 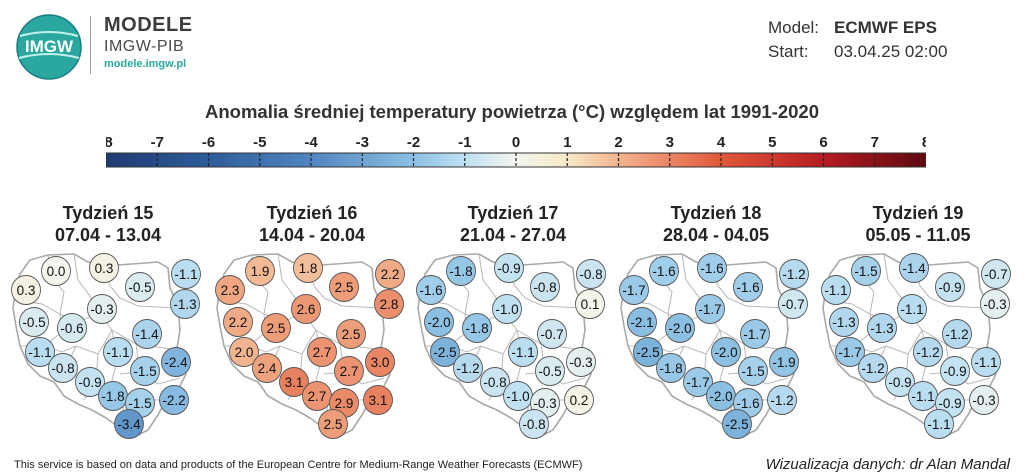 I want to click on anomaly-marker: -1.5, so click(x=753, y=371).